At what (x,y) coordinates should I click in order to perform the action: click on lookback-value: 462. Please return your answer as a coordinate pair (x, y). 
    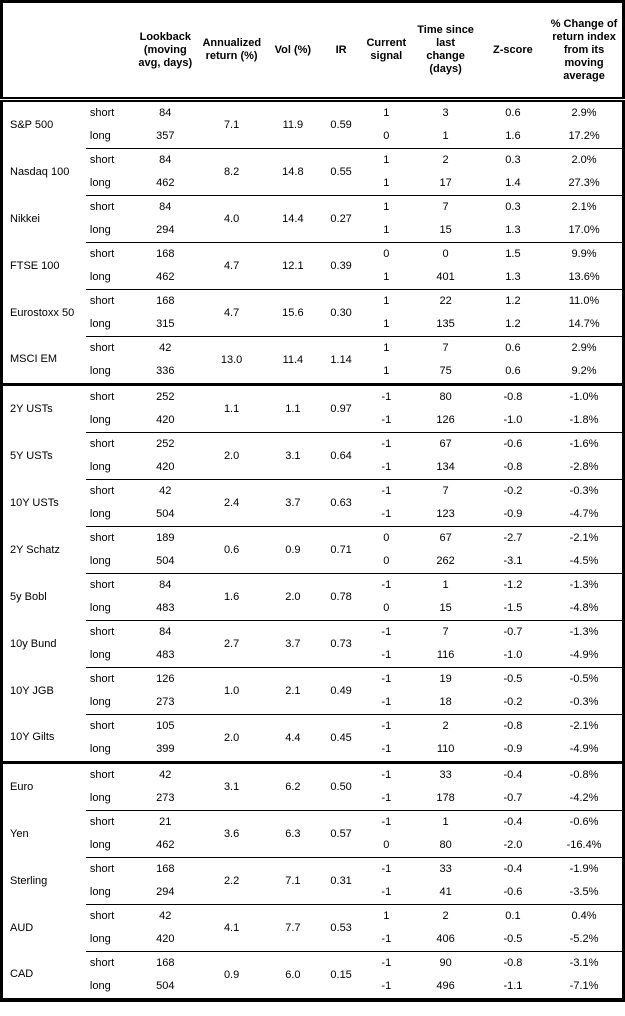
    Looking at the image, I should click on (165, 183).